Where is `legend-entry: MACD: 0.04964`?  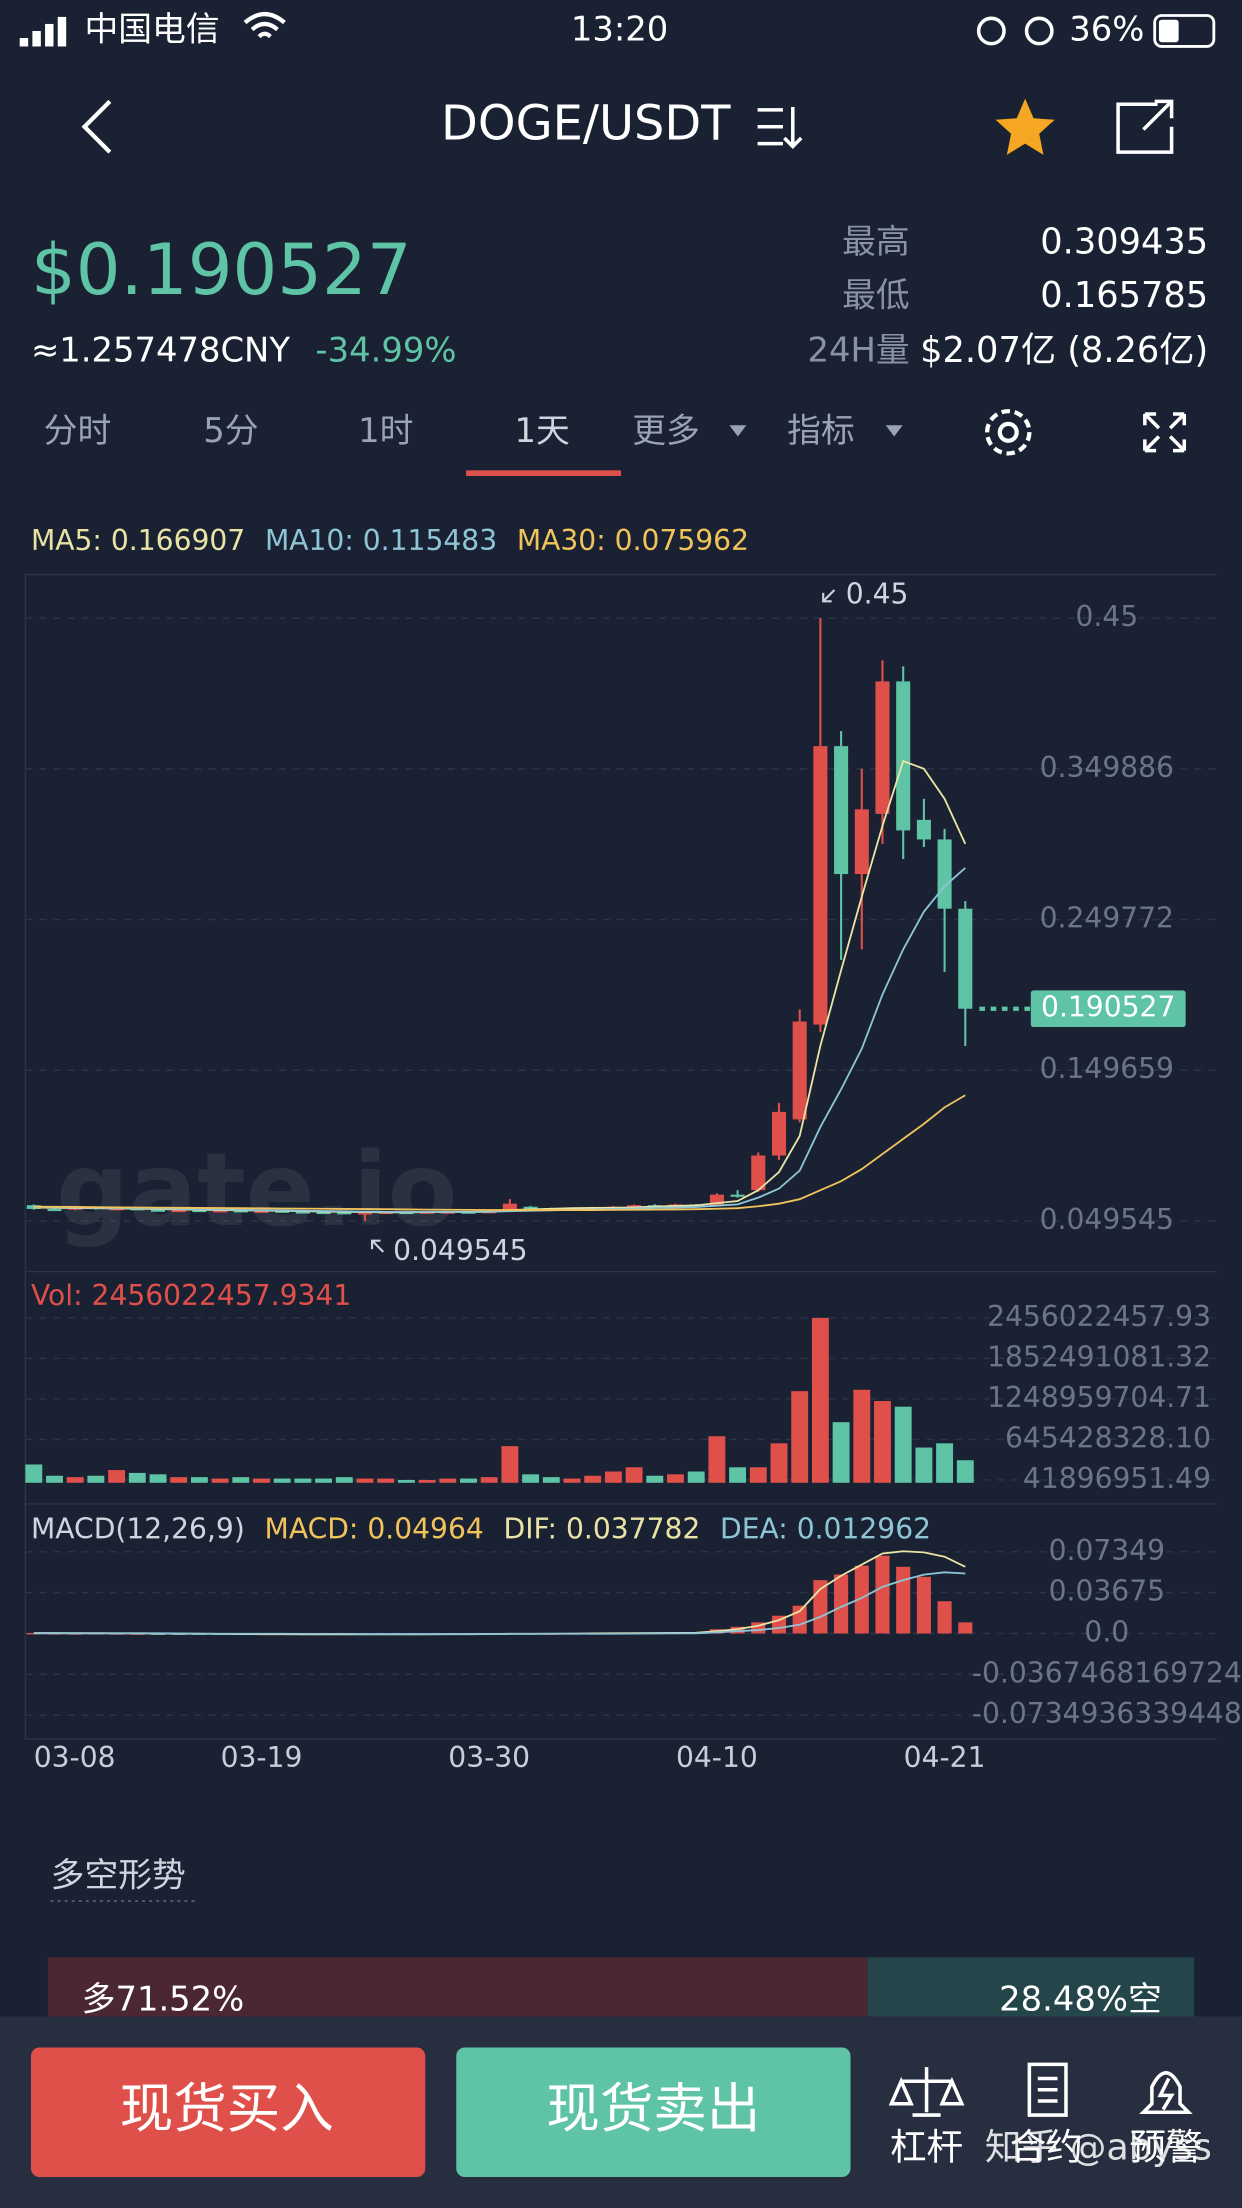 legend-entry: MACD: 0.04964 is located at coordinates (374, 1529).